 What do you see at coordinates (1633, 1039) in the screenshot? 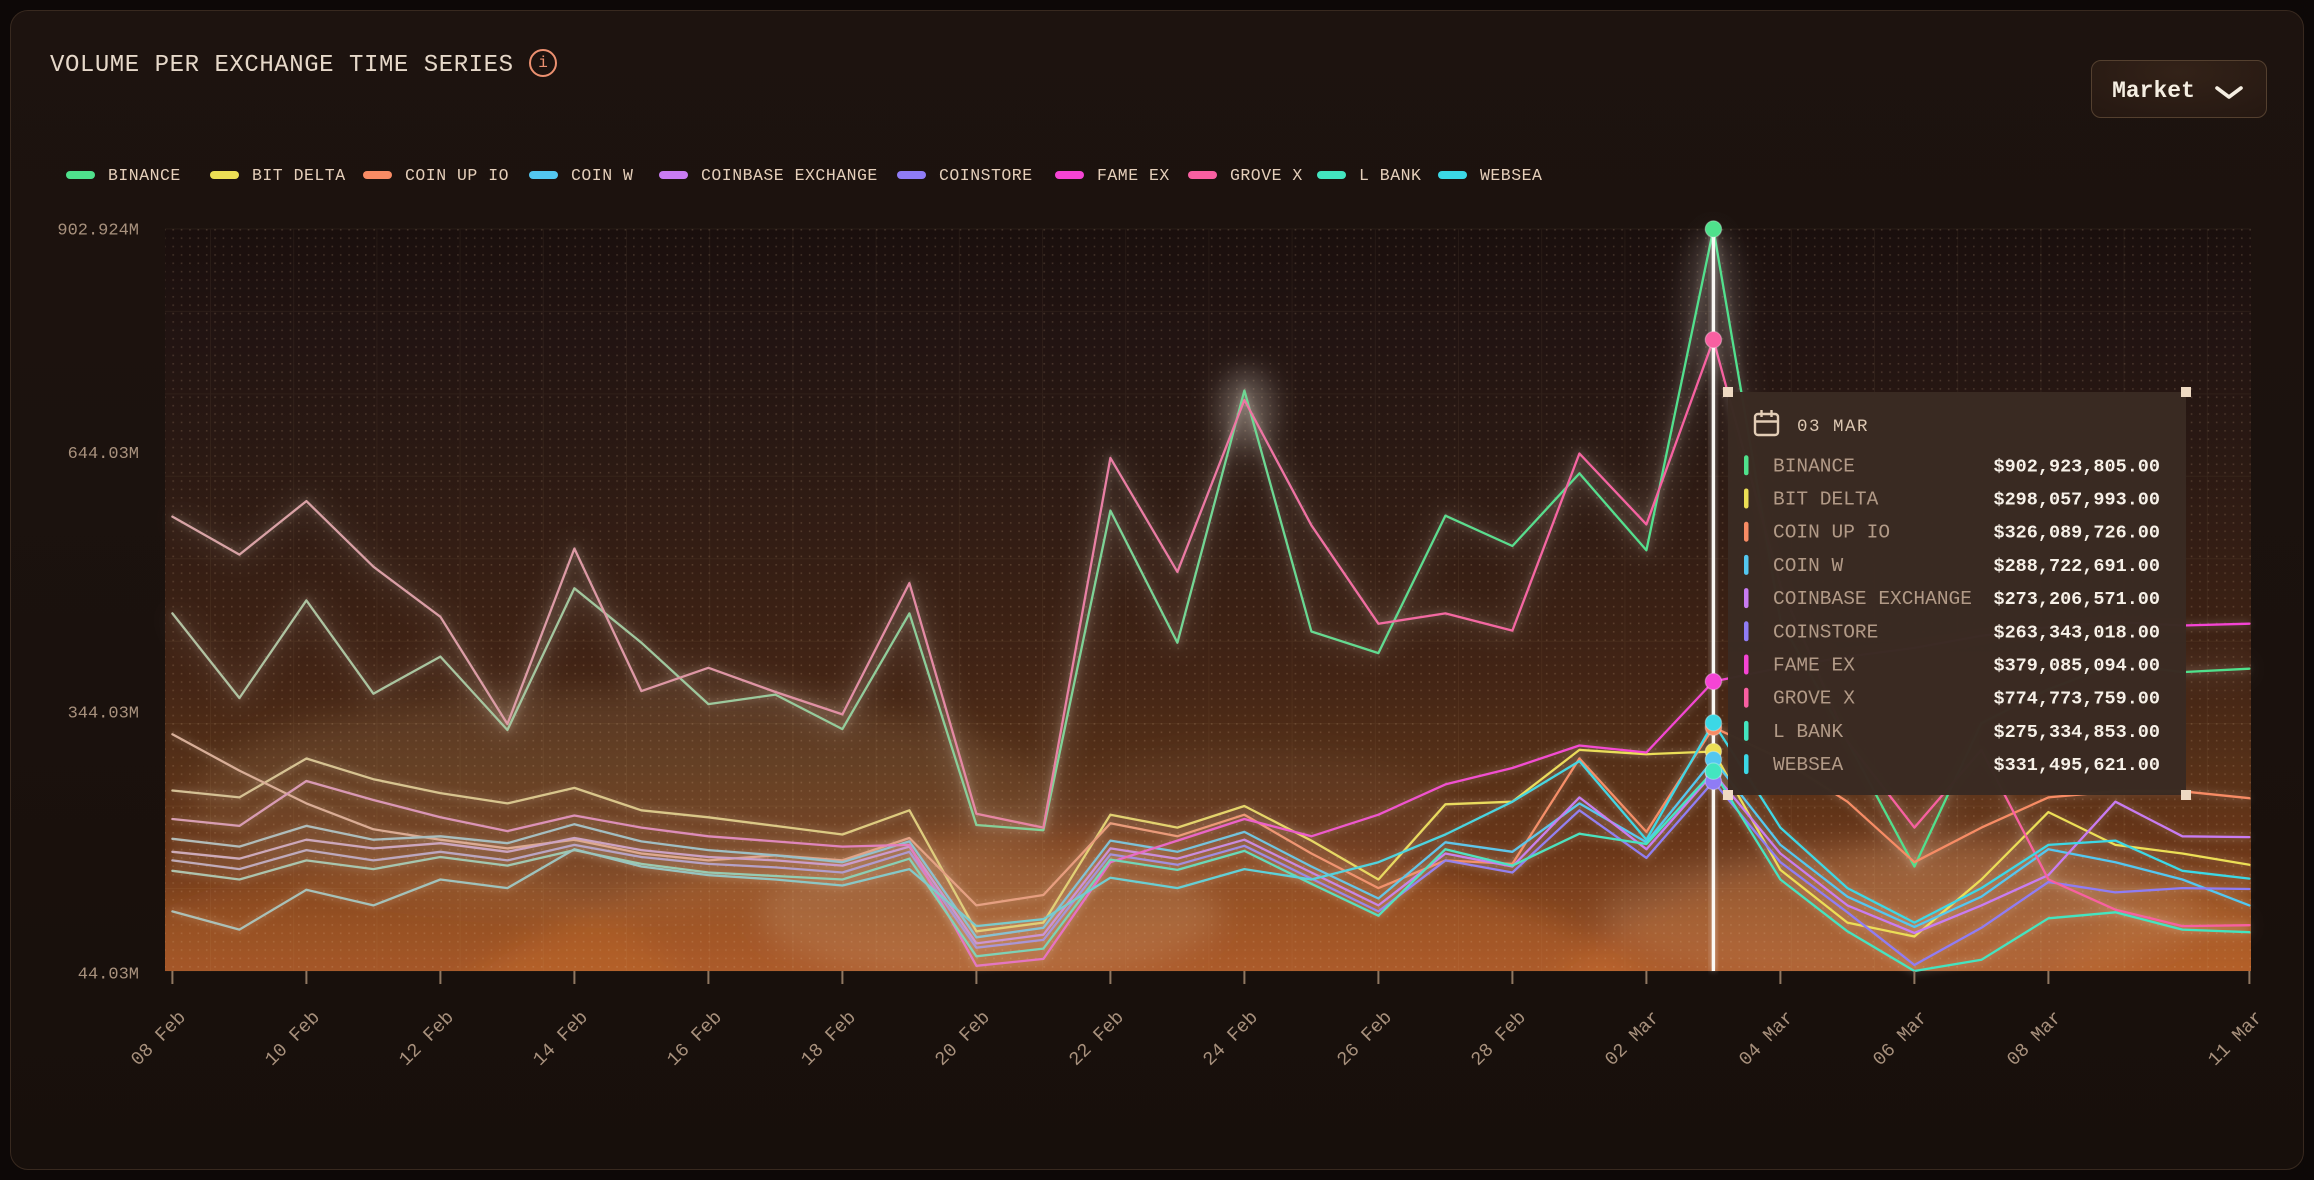
I see `svg-text: 02 Mar` at bounding box center [1633, 1039].